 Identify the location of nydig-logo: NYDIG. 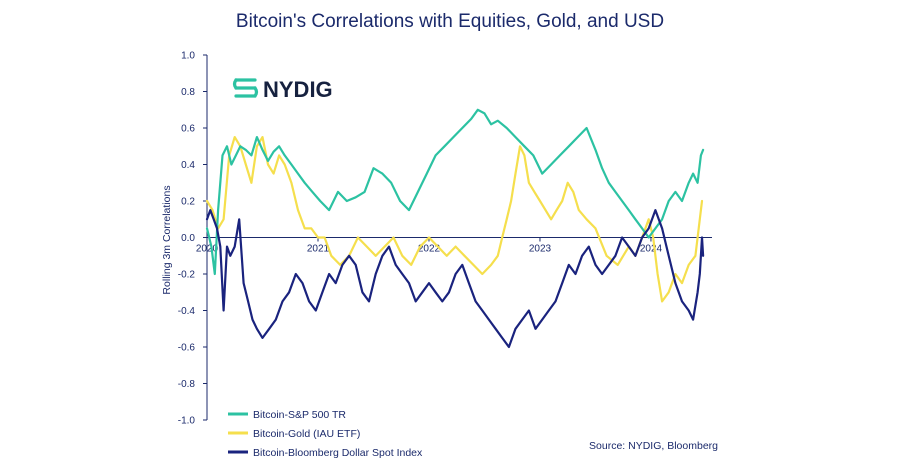
(282, 89).